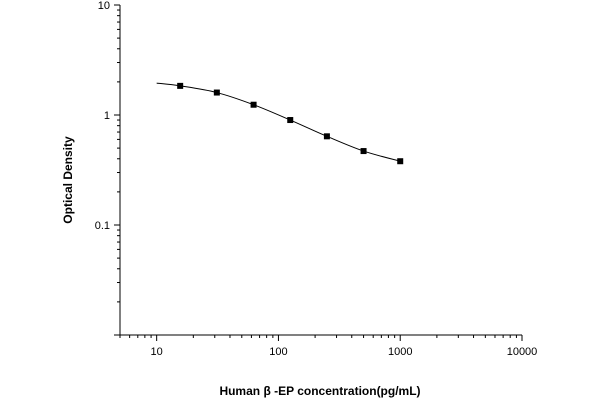 The height and width of the screenshot is (400, 600). I want to click on x-tick-label: 10, so click(157, 352).